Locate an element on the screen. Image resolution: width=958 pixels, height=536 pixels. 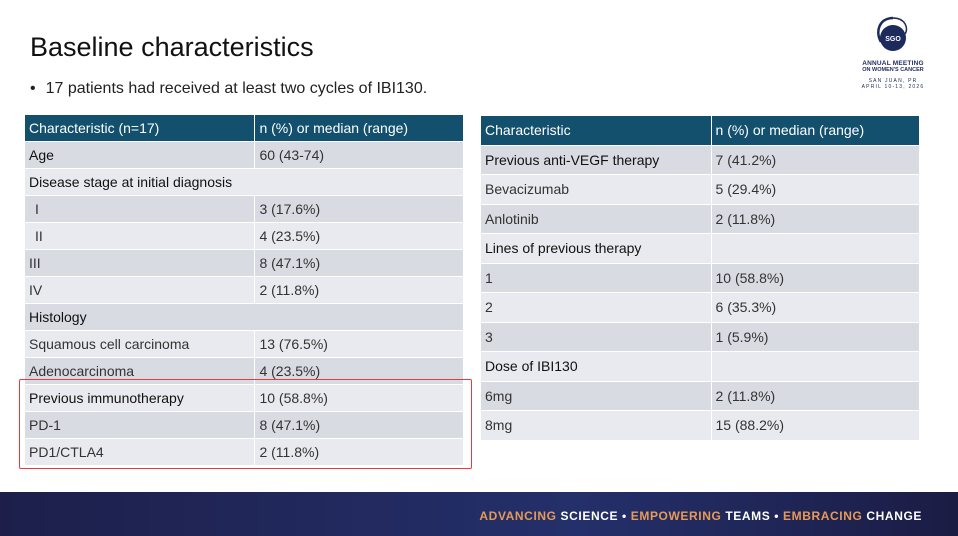
table-row: PD1/CTLA4 2 (11.8%) is located at coordinates (243, 452).